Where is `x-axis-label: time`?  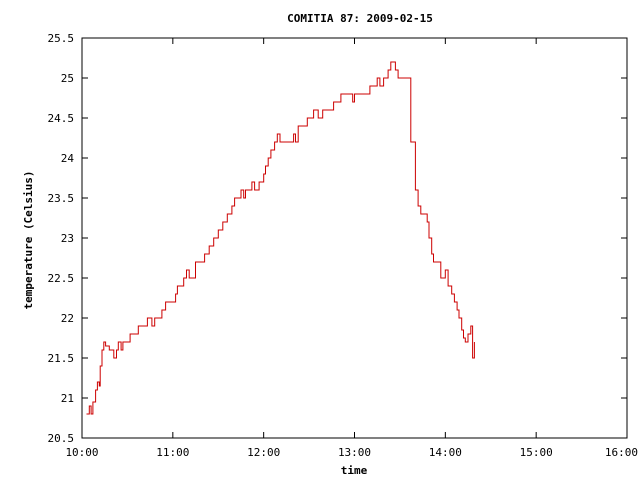 x-axis-label: time is located at coordinates (354, 470).